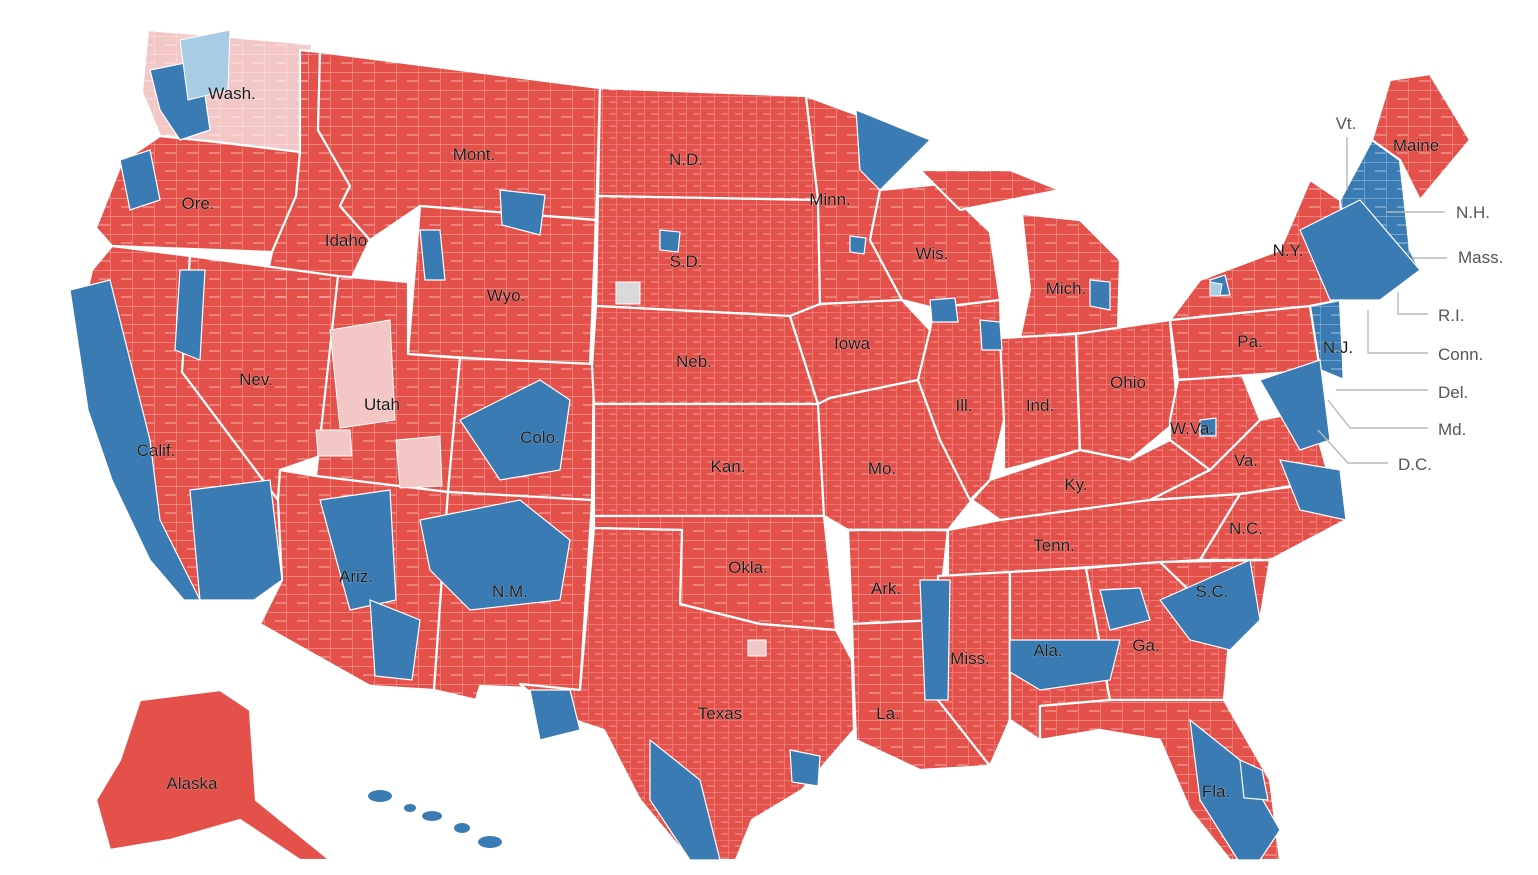 The height and width of the screenshot is (875, 1538). I want to click on county-texture-ne, so click(705, 355).